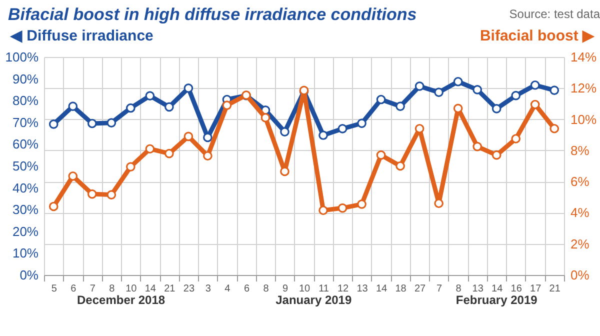 The height and width of the screenshot is (336, 600). Describe the element at coordinates (583, 57) in the screenshot. I see `y2-tick-label: 14%` at that location.